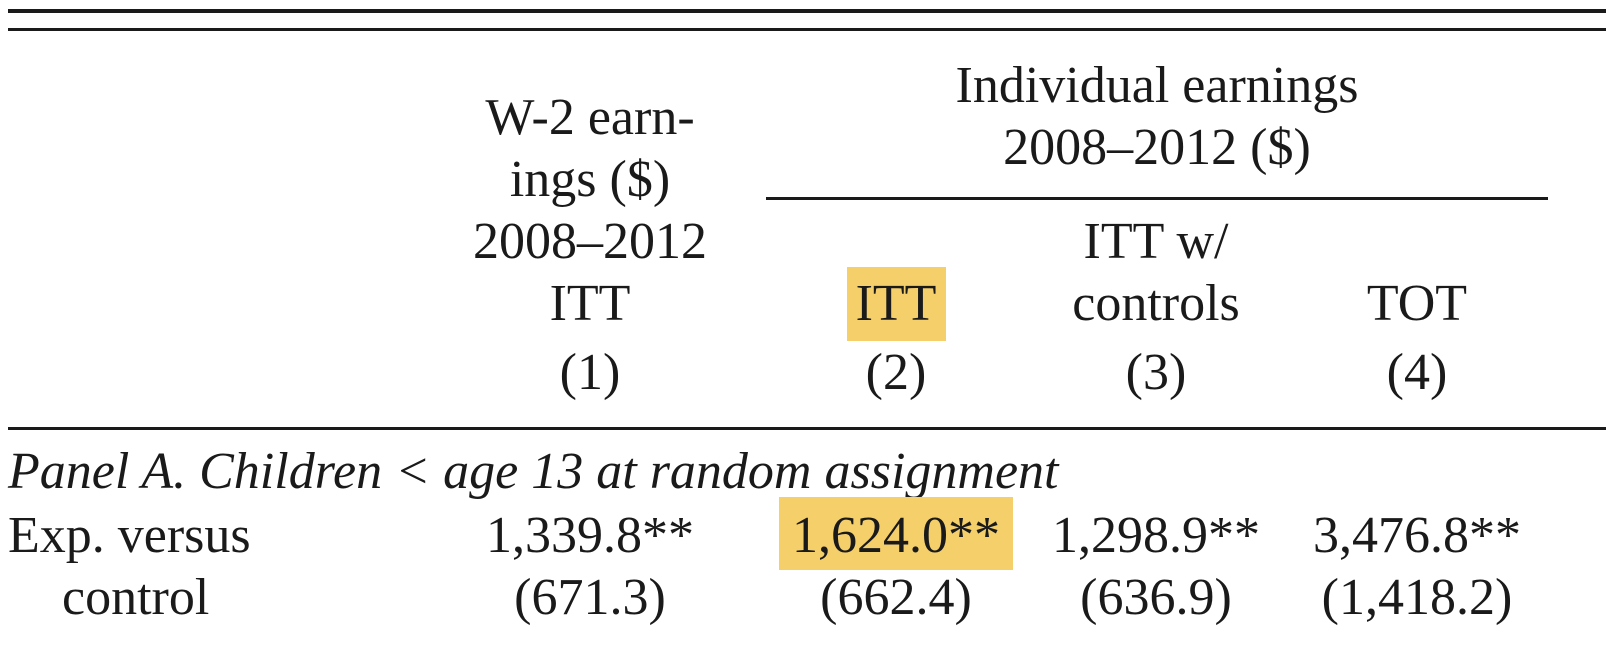  Describe the element at coordinates (590, 303) in the screenshot. I see `col1-header-line4: ITT` at that location.